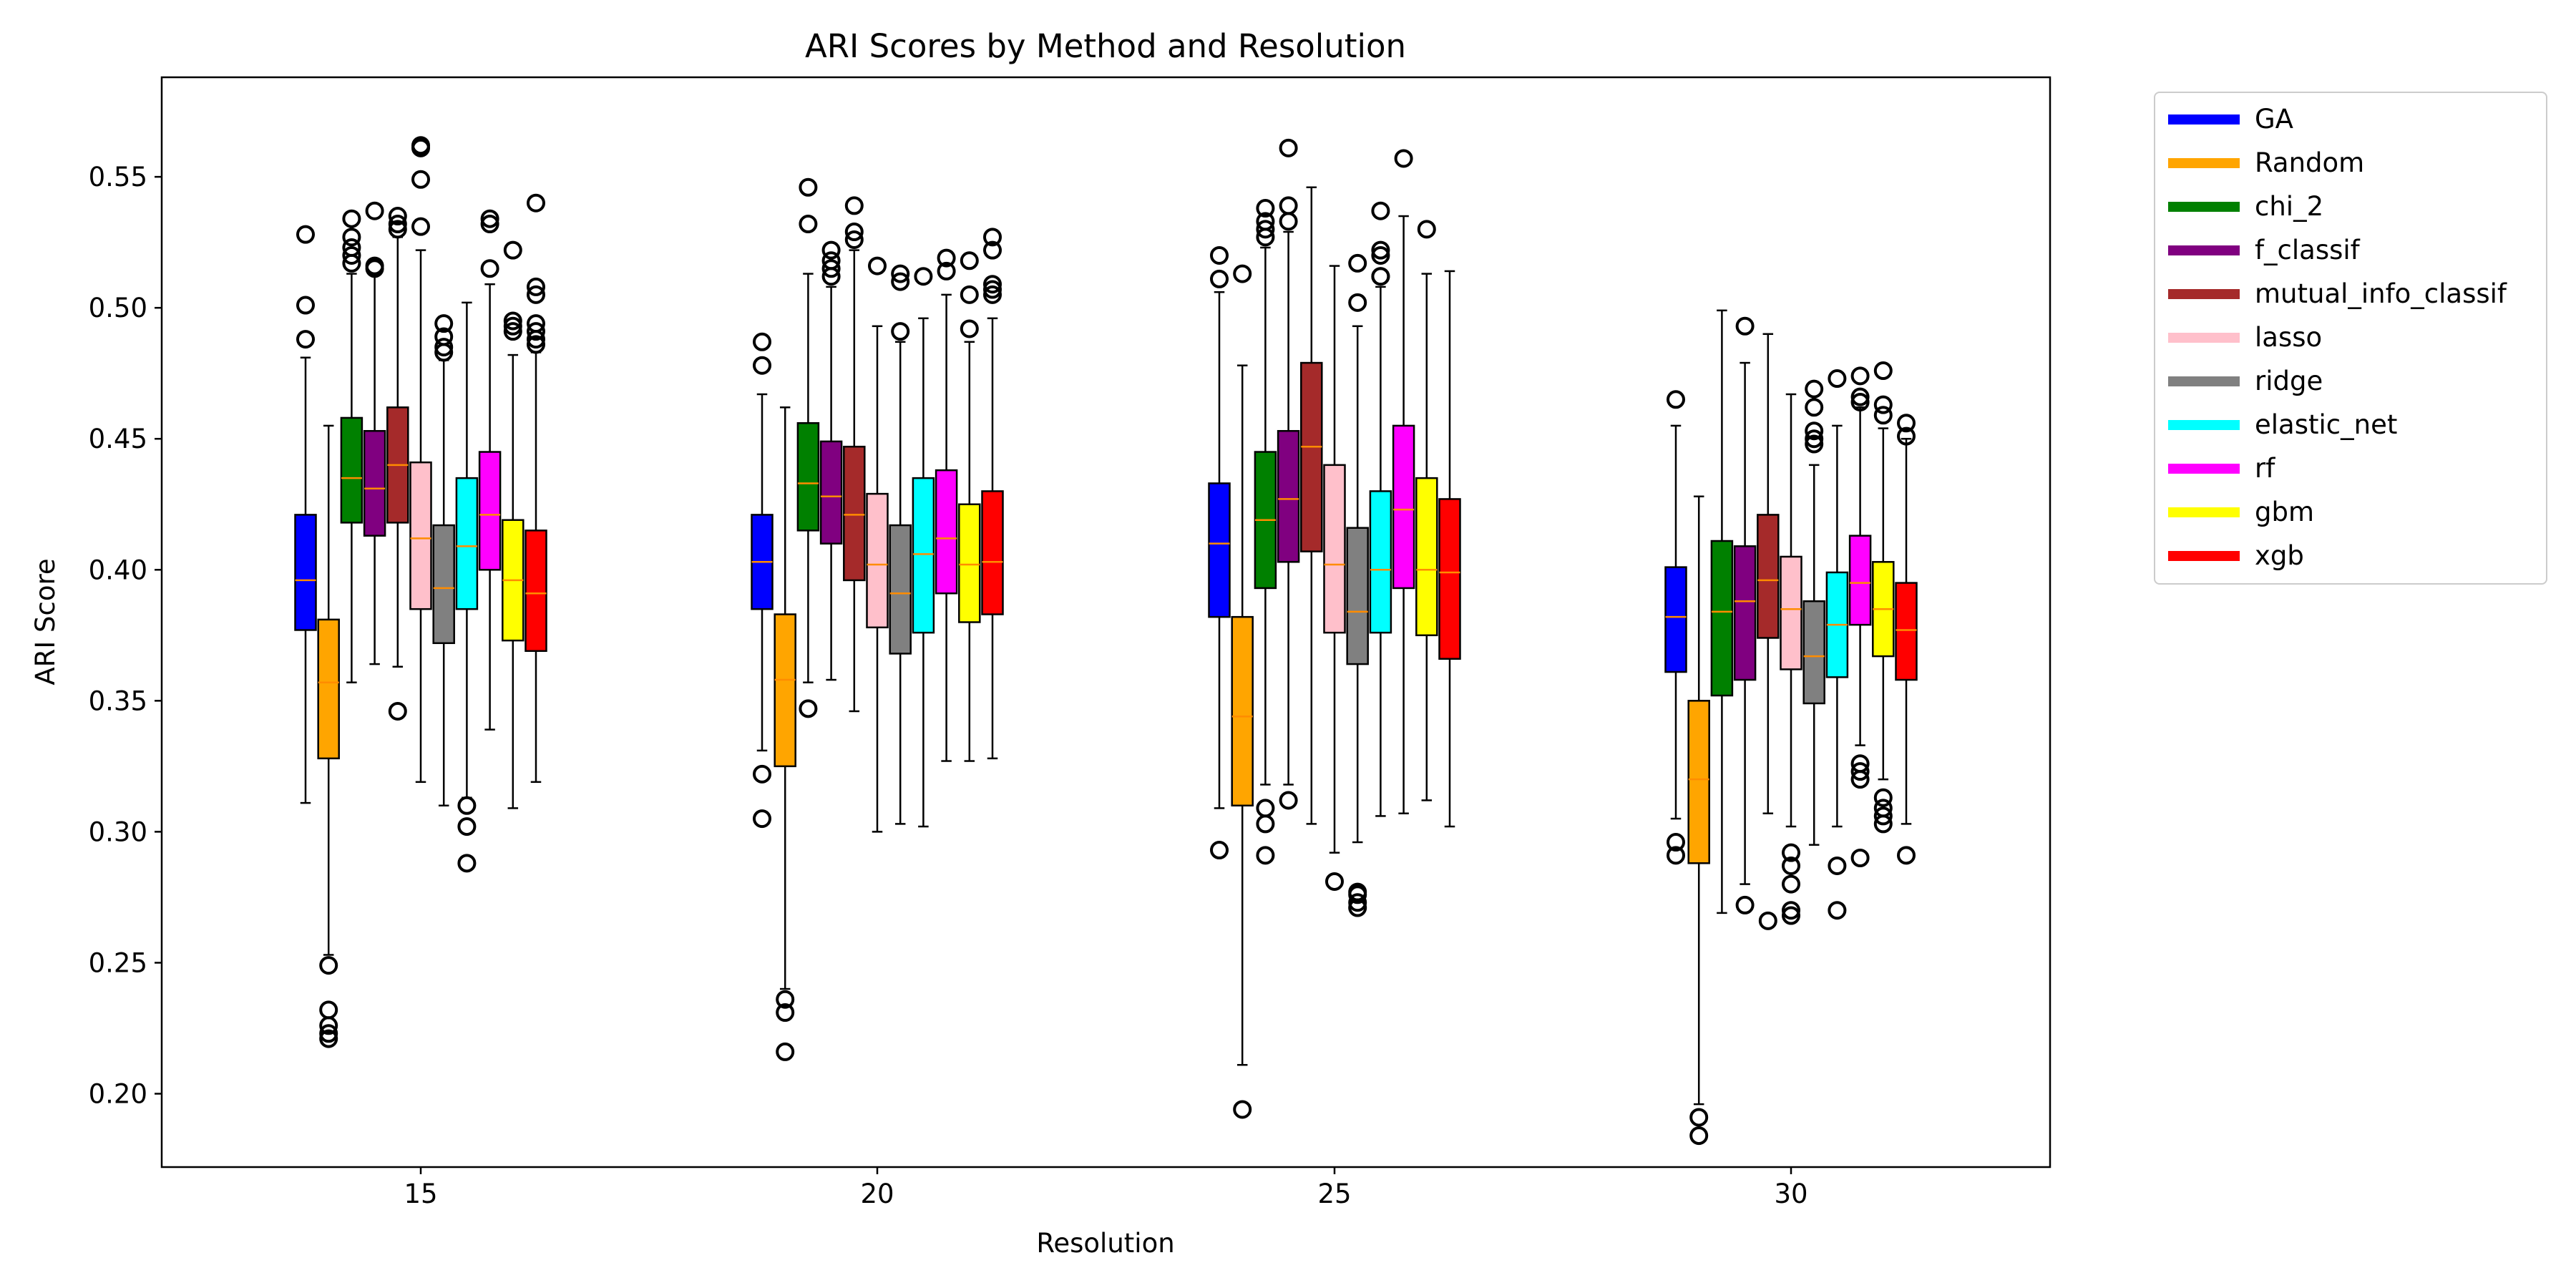 The width and height of the screenshot is (2576, 1288). Describe the element at coordinates (2350, 163) in the screenshot. I see `legend-item-Random: Random` at that location.